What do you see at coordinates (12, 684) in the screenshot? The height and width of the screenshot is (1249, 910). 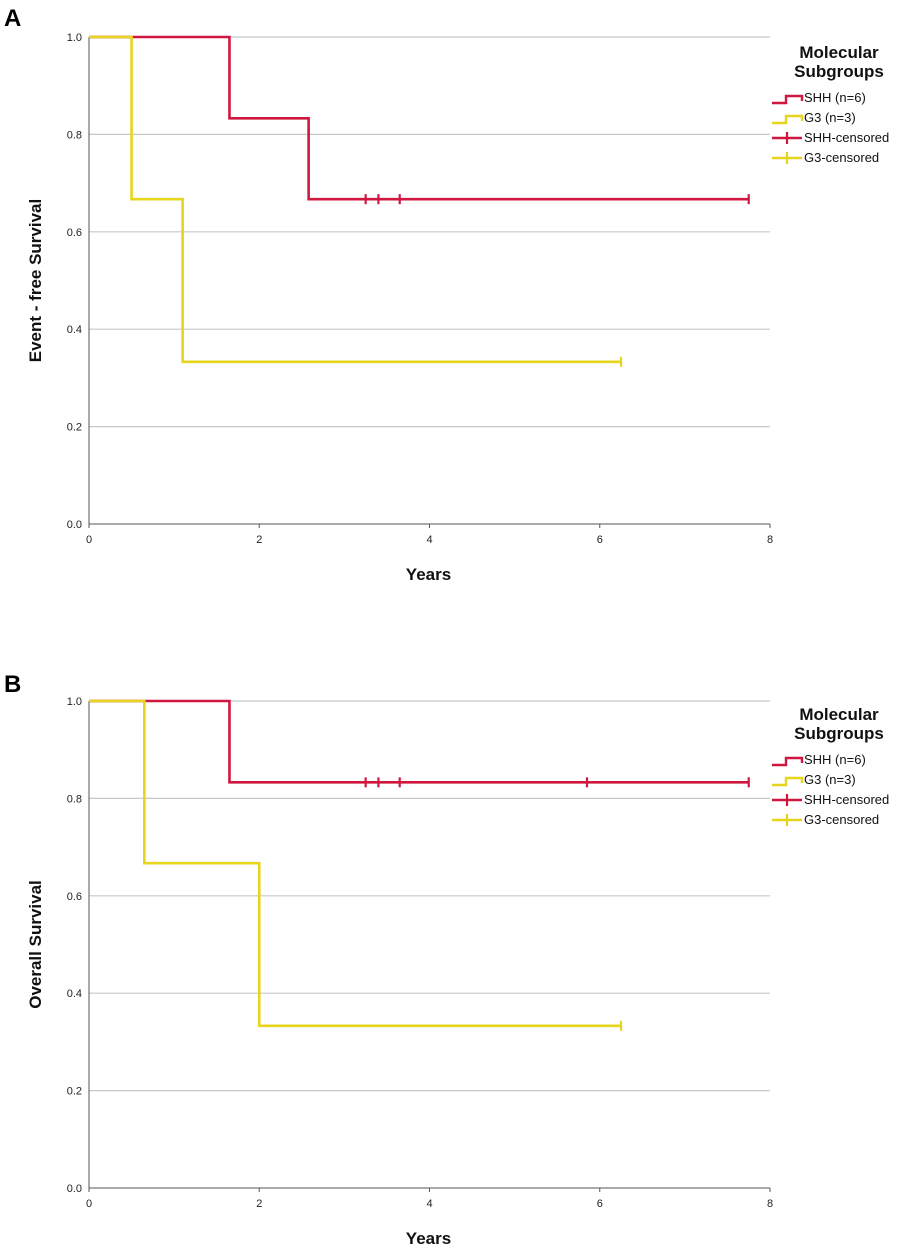 I see `panel-label: B` at bounding box center [12, 684].